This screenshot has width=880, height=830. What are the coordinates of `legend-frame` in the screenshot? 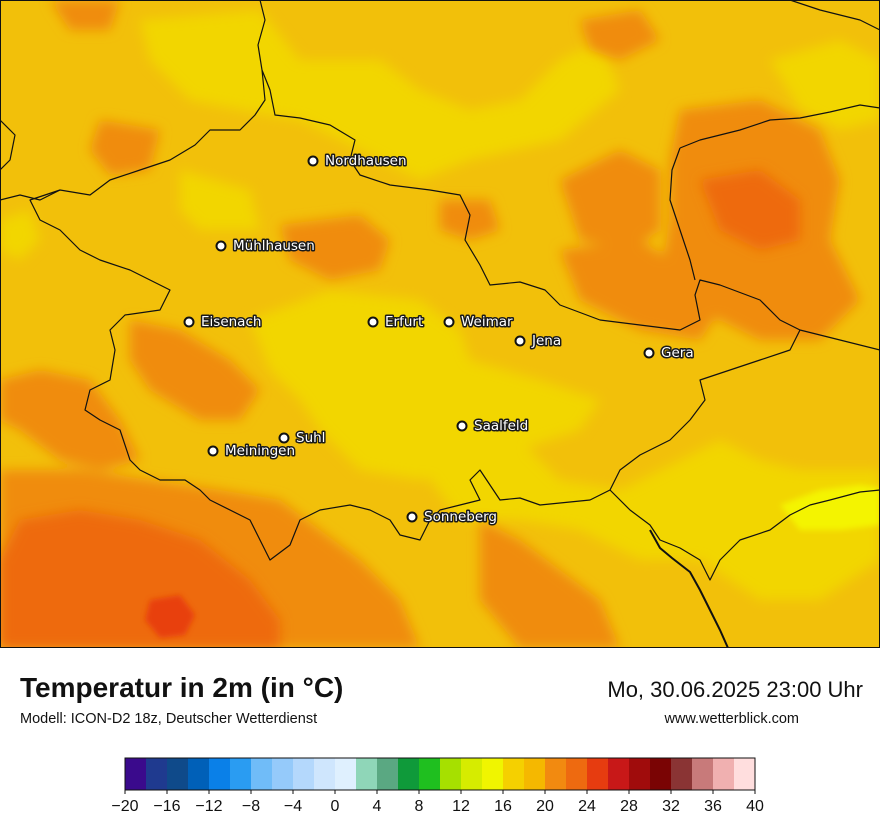 It's located at (440, 774).